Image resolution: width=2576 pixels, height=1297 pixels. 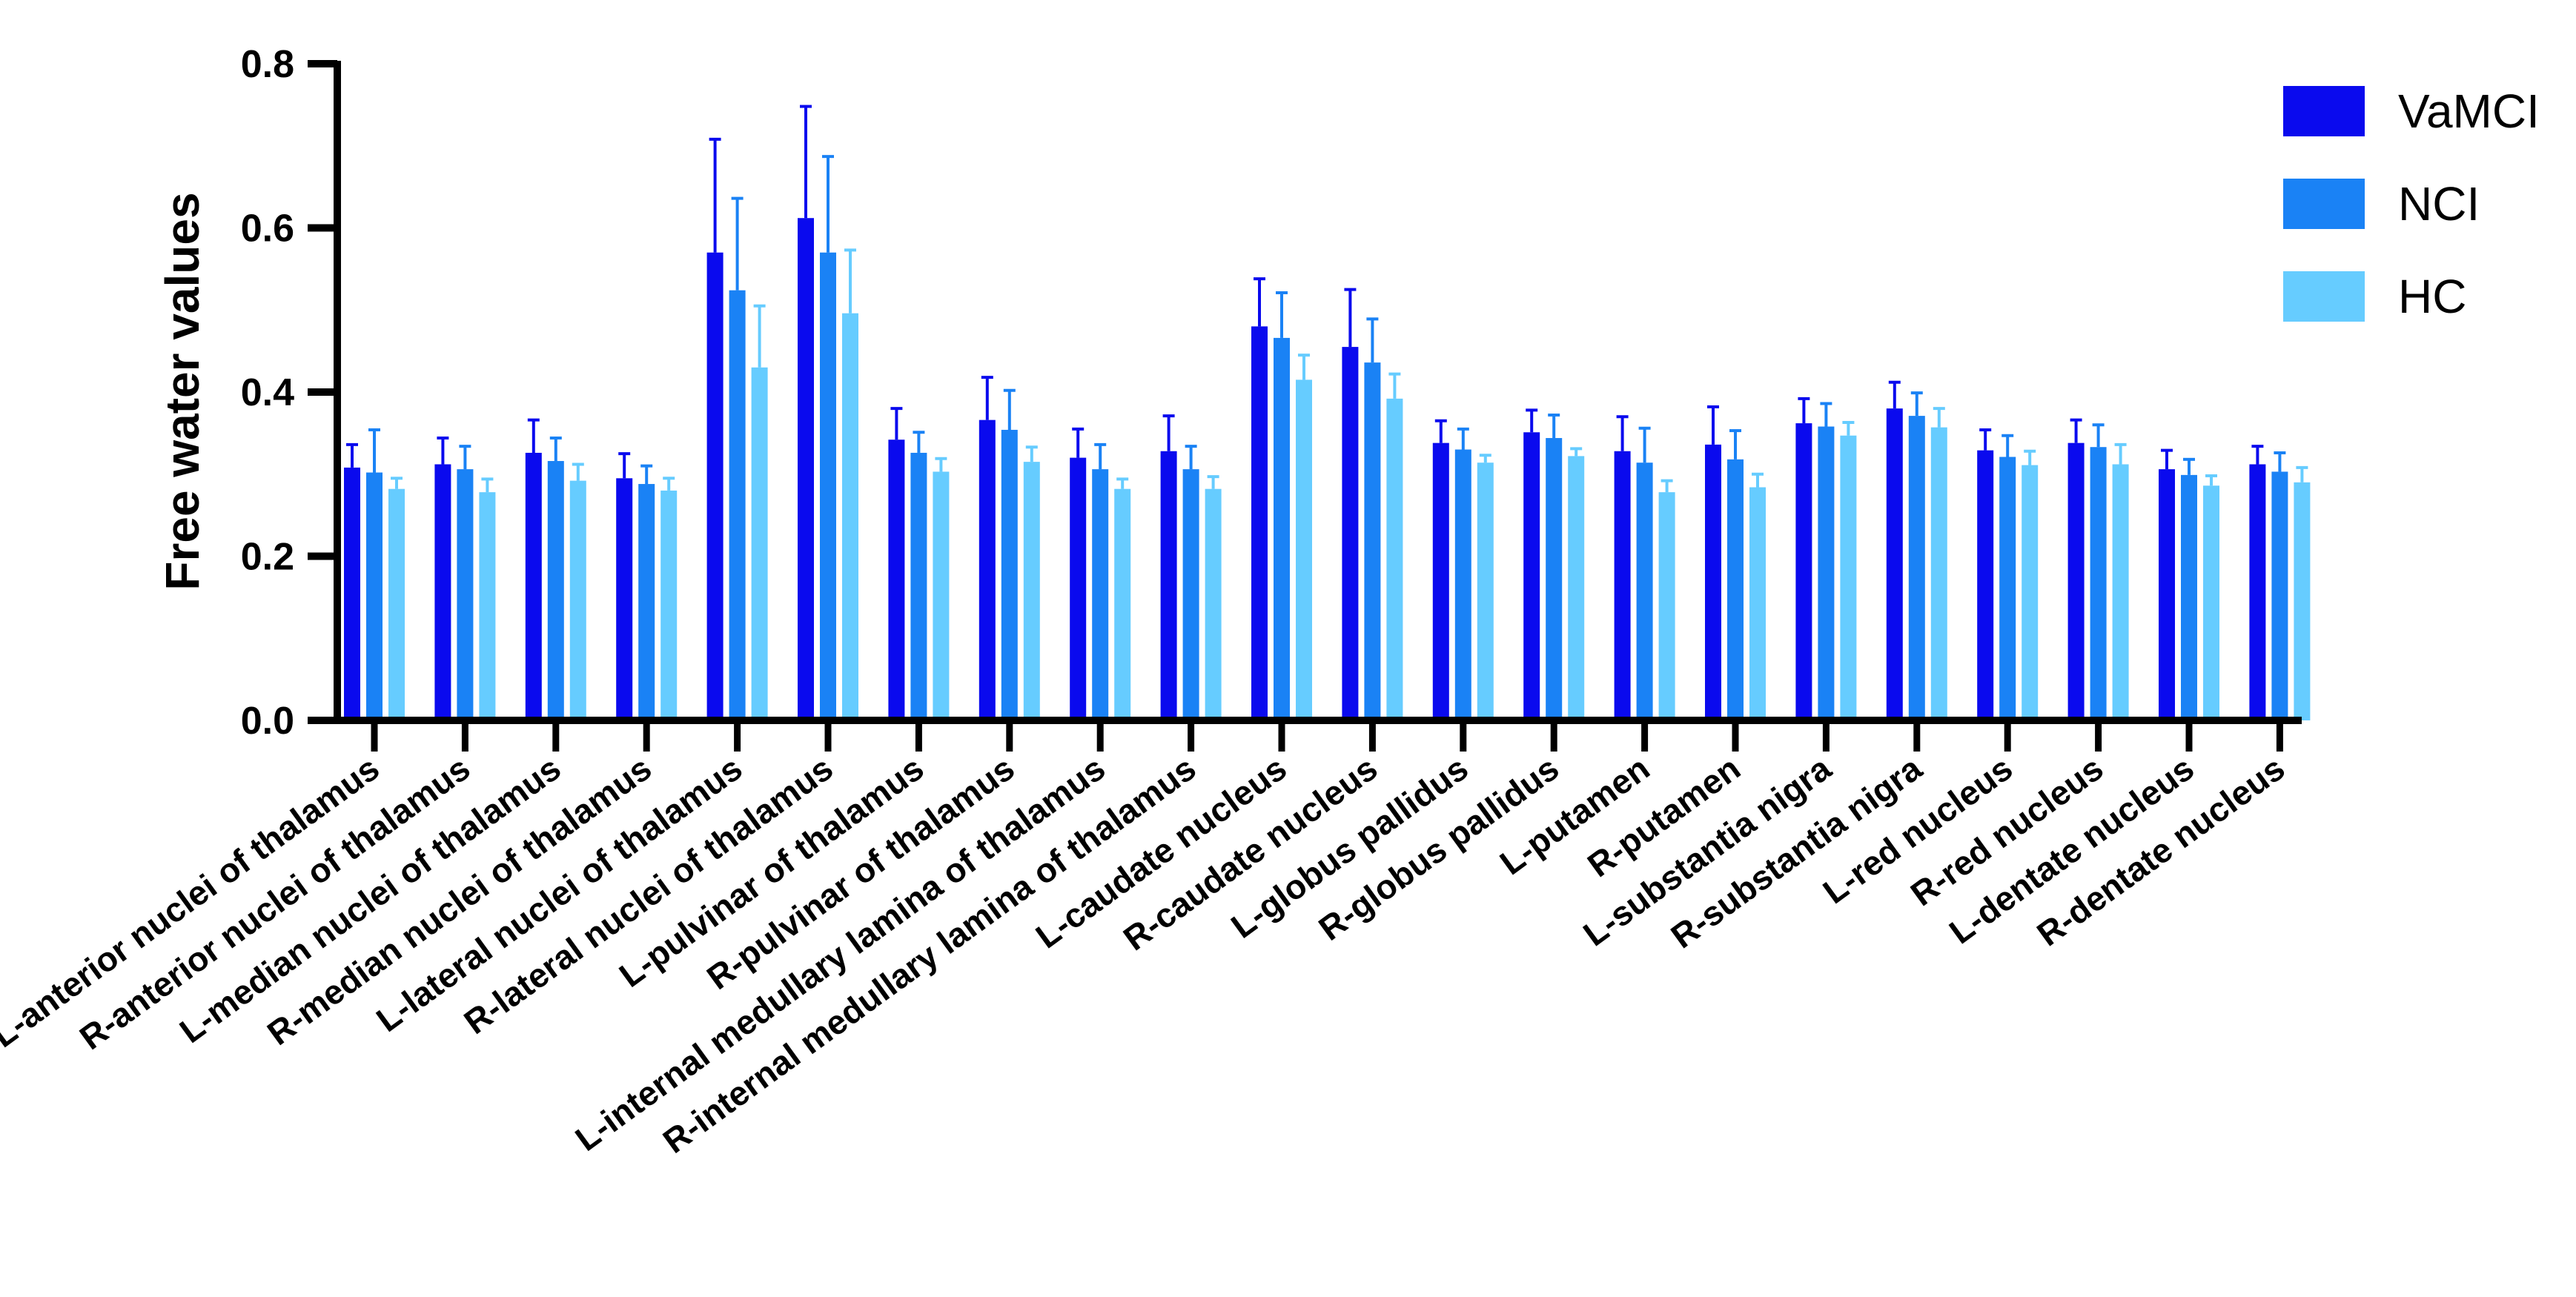 What do you see at coordinates (2439, 203) in the screenshot?
I see `legend-label-nci: NCI` at bounding box center [2439, 203].